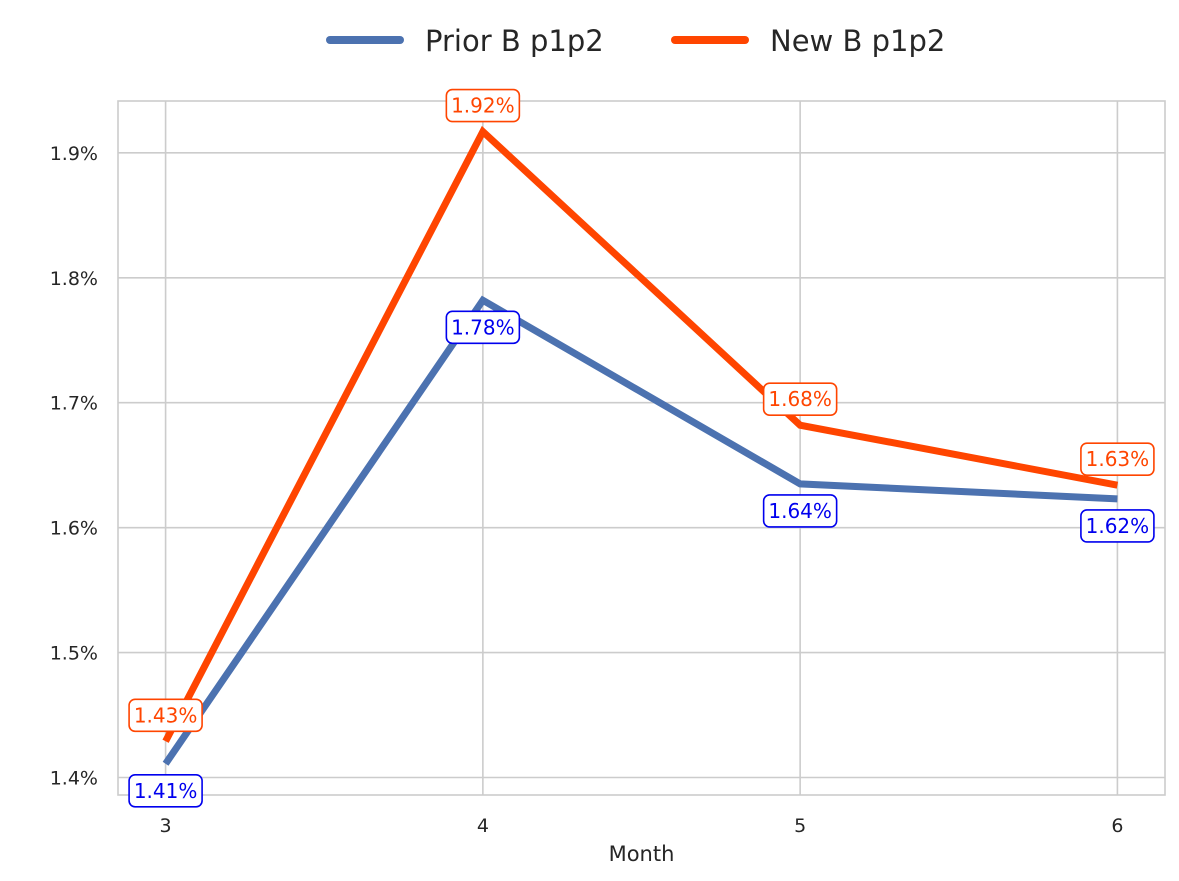 Image resolution: width=1179 pixels, height=881 pixels. I want to click on data-label-text: 1.68%, so click(800, 399).